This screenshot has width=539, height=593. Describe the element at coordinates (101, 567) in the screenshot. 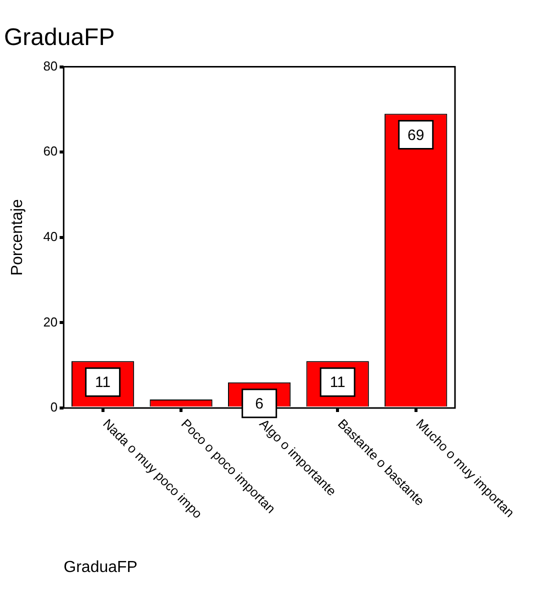

I see `x-axis-title: GraduaFP` at that location.